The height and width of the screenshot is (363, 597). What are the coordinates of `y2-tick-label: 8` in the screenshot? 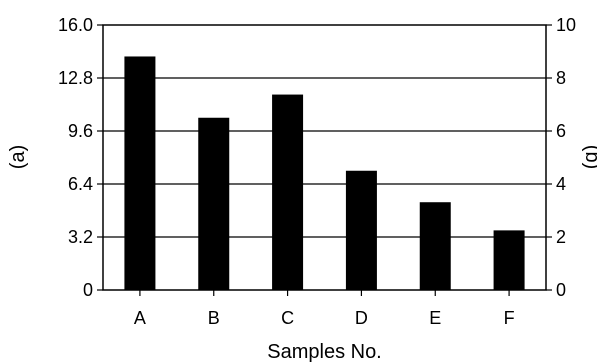 It's located at (561, 78).